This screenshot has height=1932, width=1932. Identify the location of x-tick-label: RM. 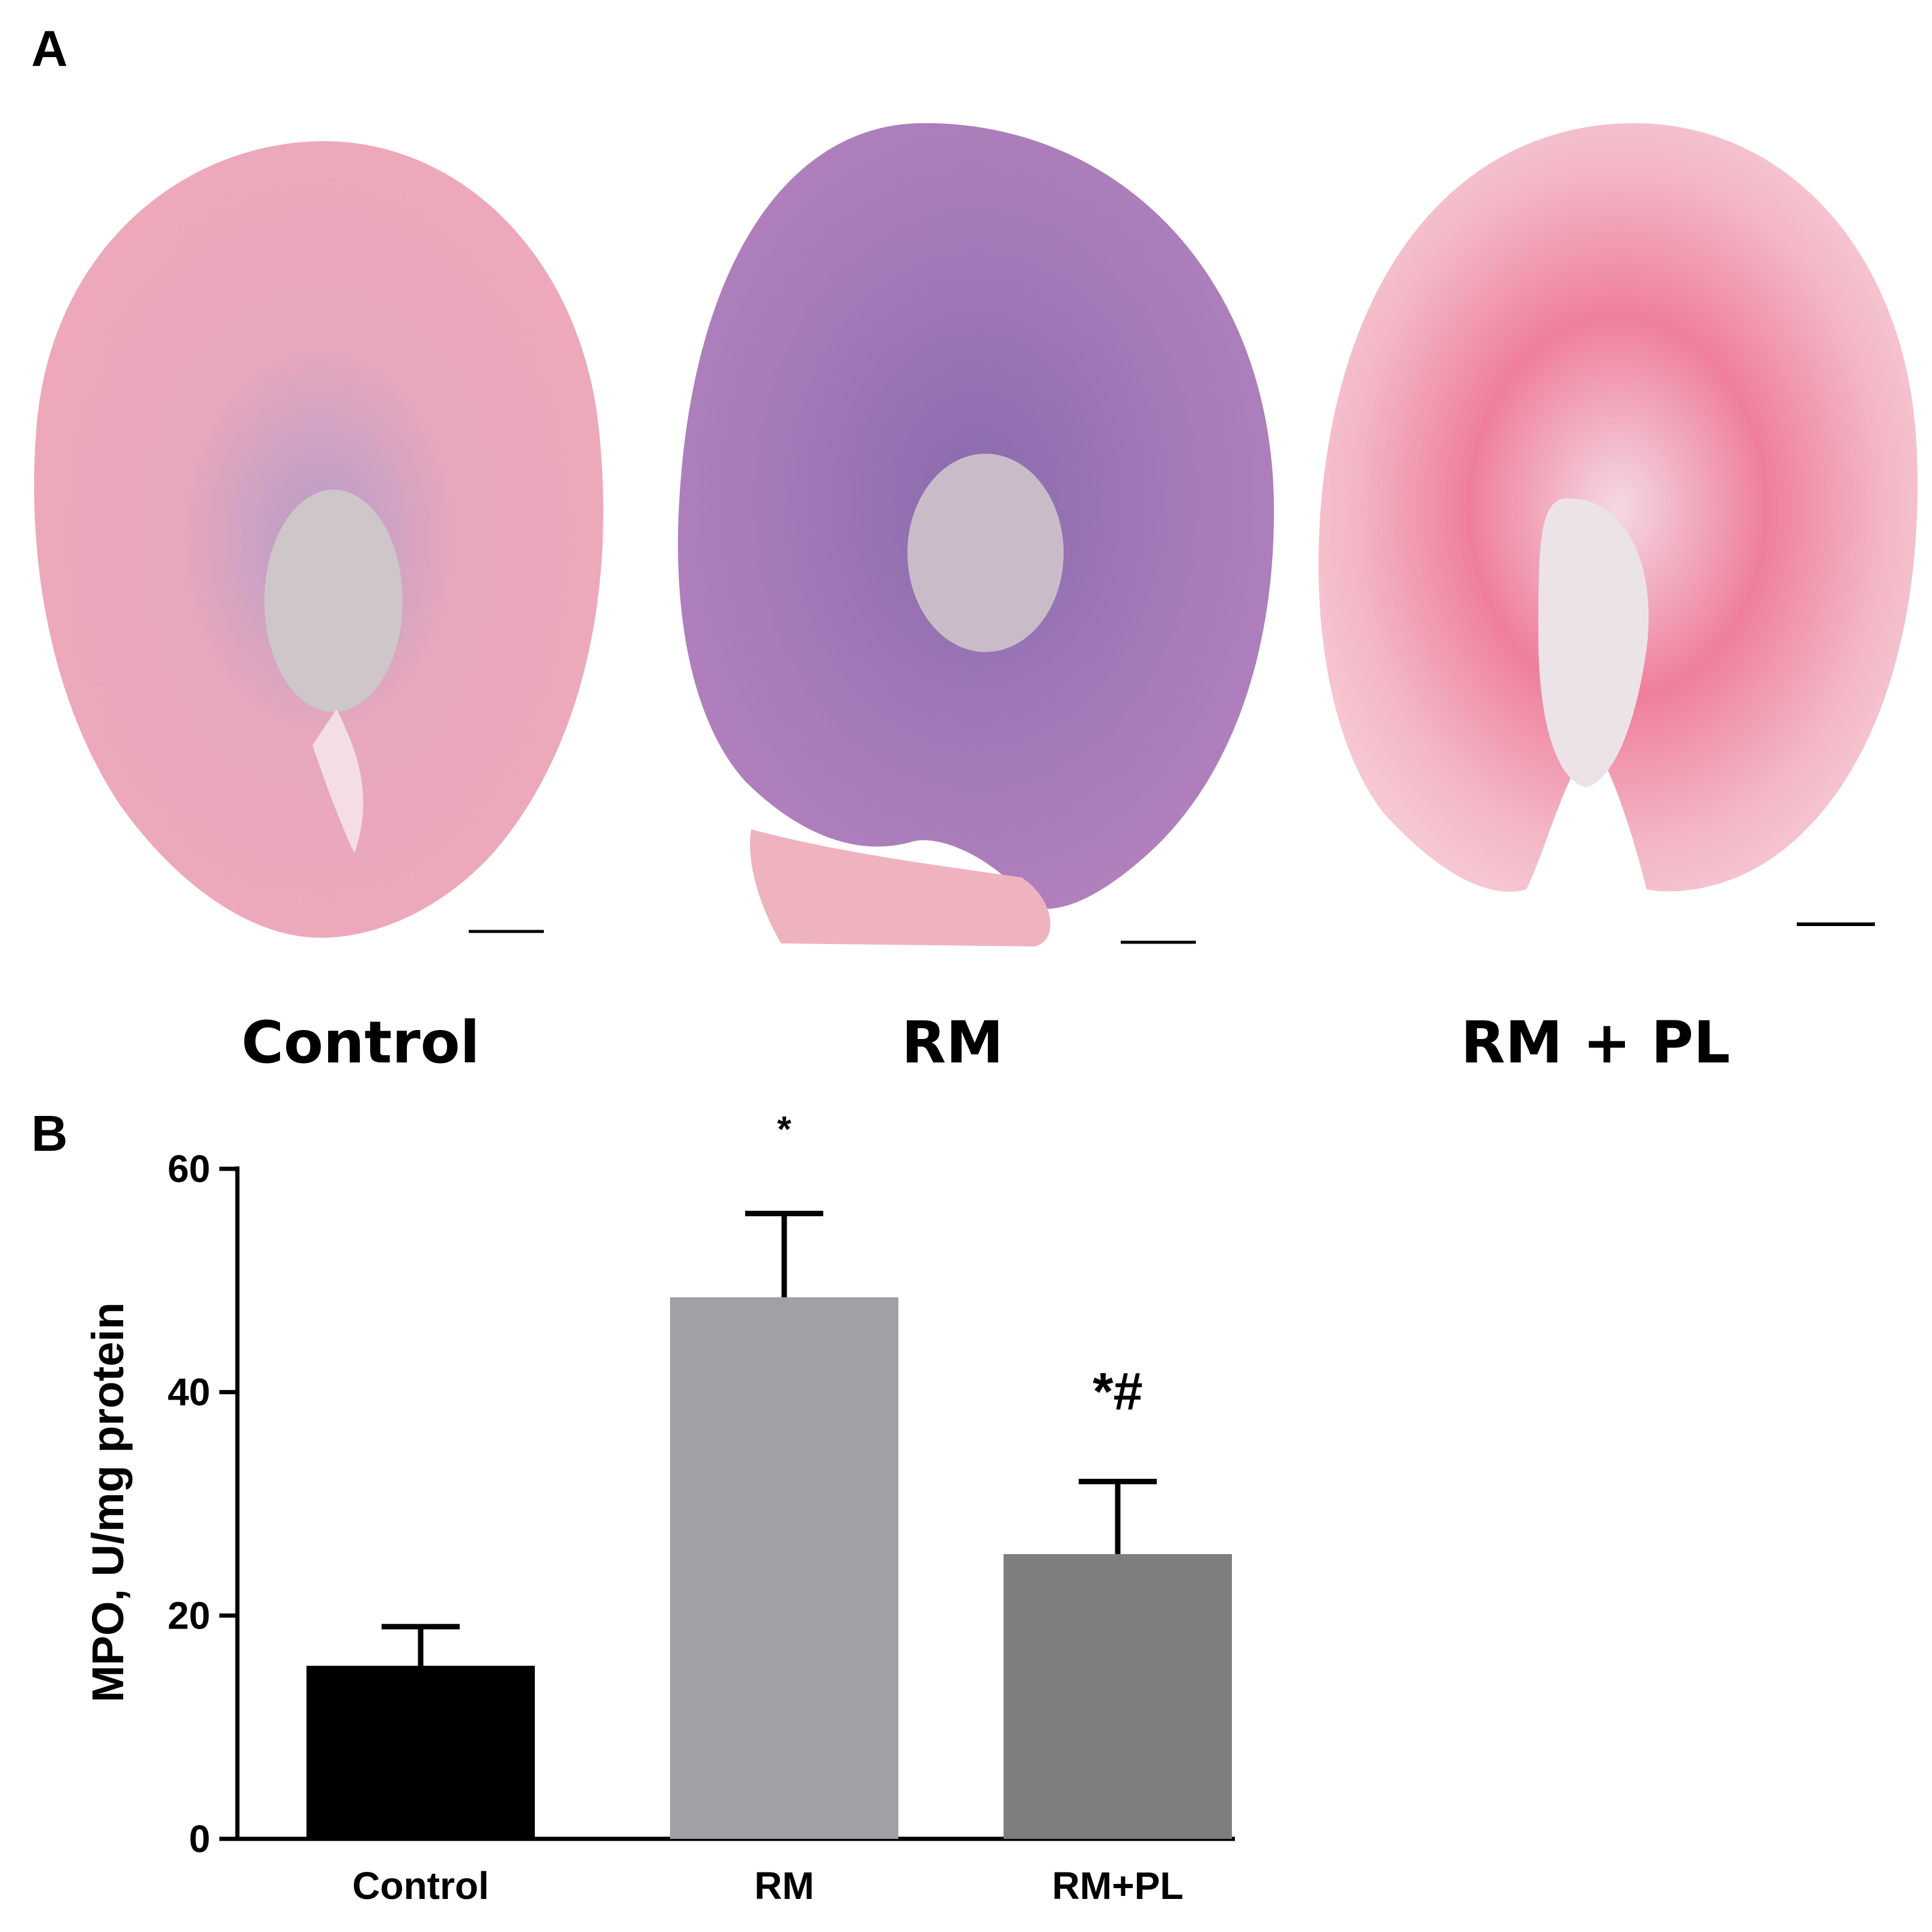
(784, 1885).